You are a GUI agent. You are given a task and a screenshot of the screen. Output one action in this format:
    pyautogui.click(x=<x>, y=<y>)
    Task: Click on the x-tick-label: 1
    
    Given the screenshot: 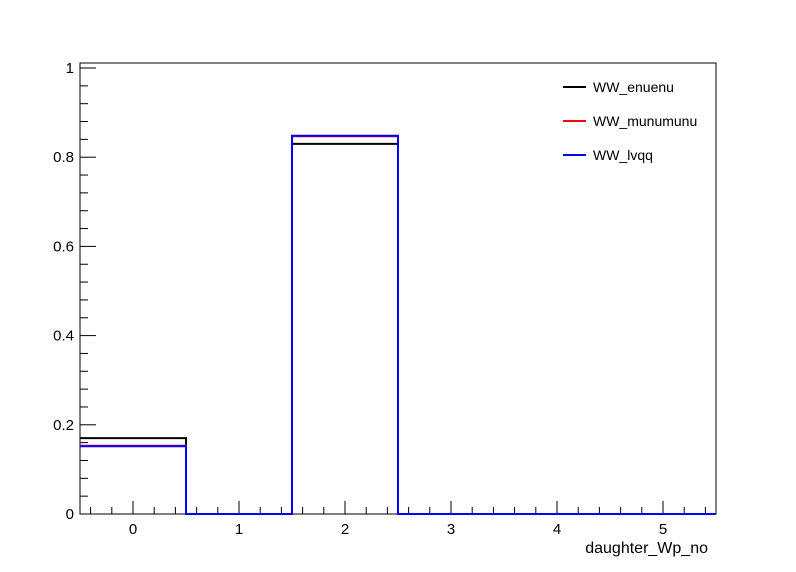 What is the action you would take?
    pyautogui.click(x=239, y=529)
    